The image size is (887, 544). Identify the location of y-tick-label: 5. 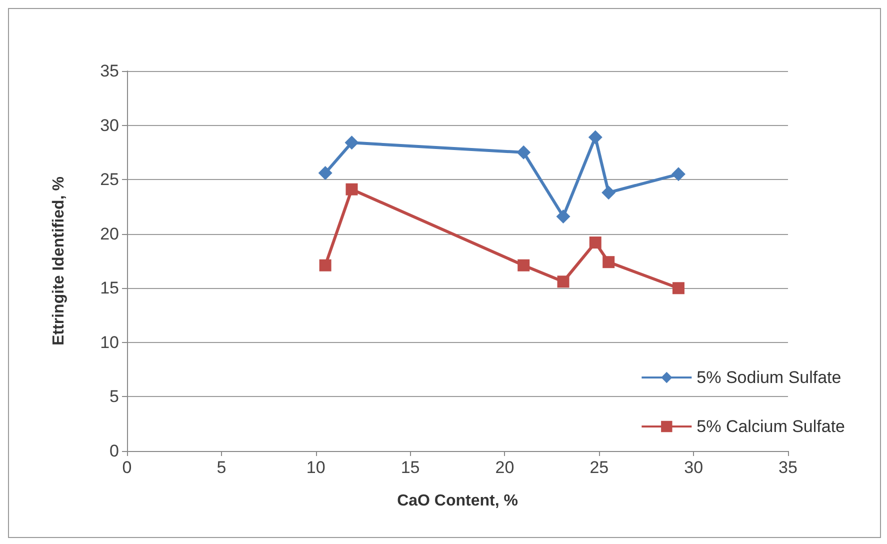
(114, 396).